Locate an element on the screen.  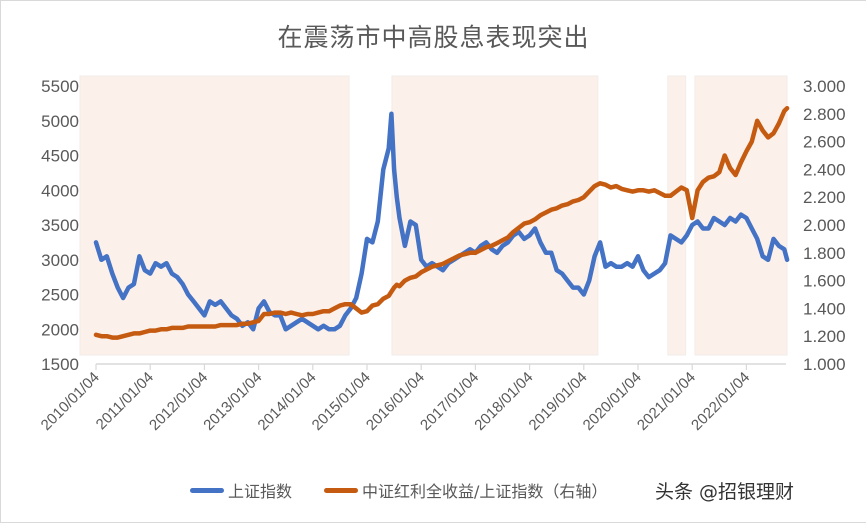
y-left-tick-label: 5500 is located at coordinates (60, 86).